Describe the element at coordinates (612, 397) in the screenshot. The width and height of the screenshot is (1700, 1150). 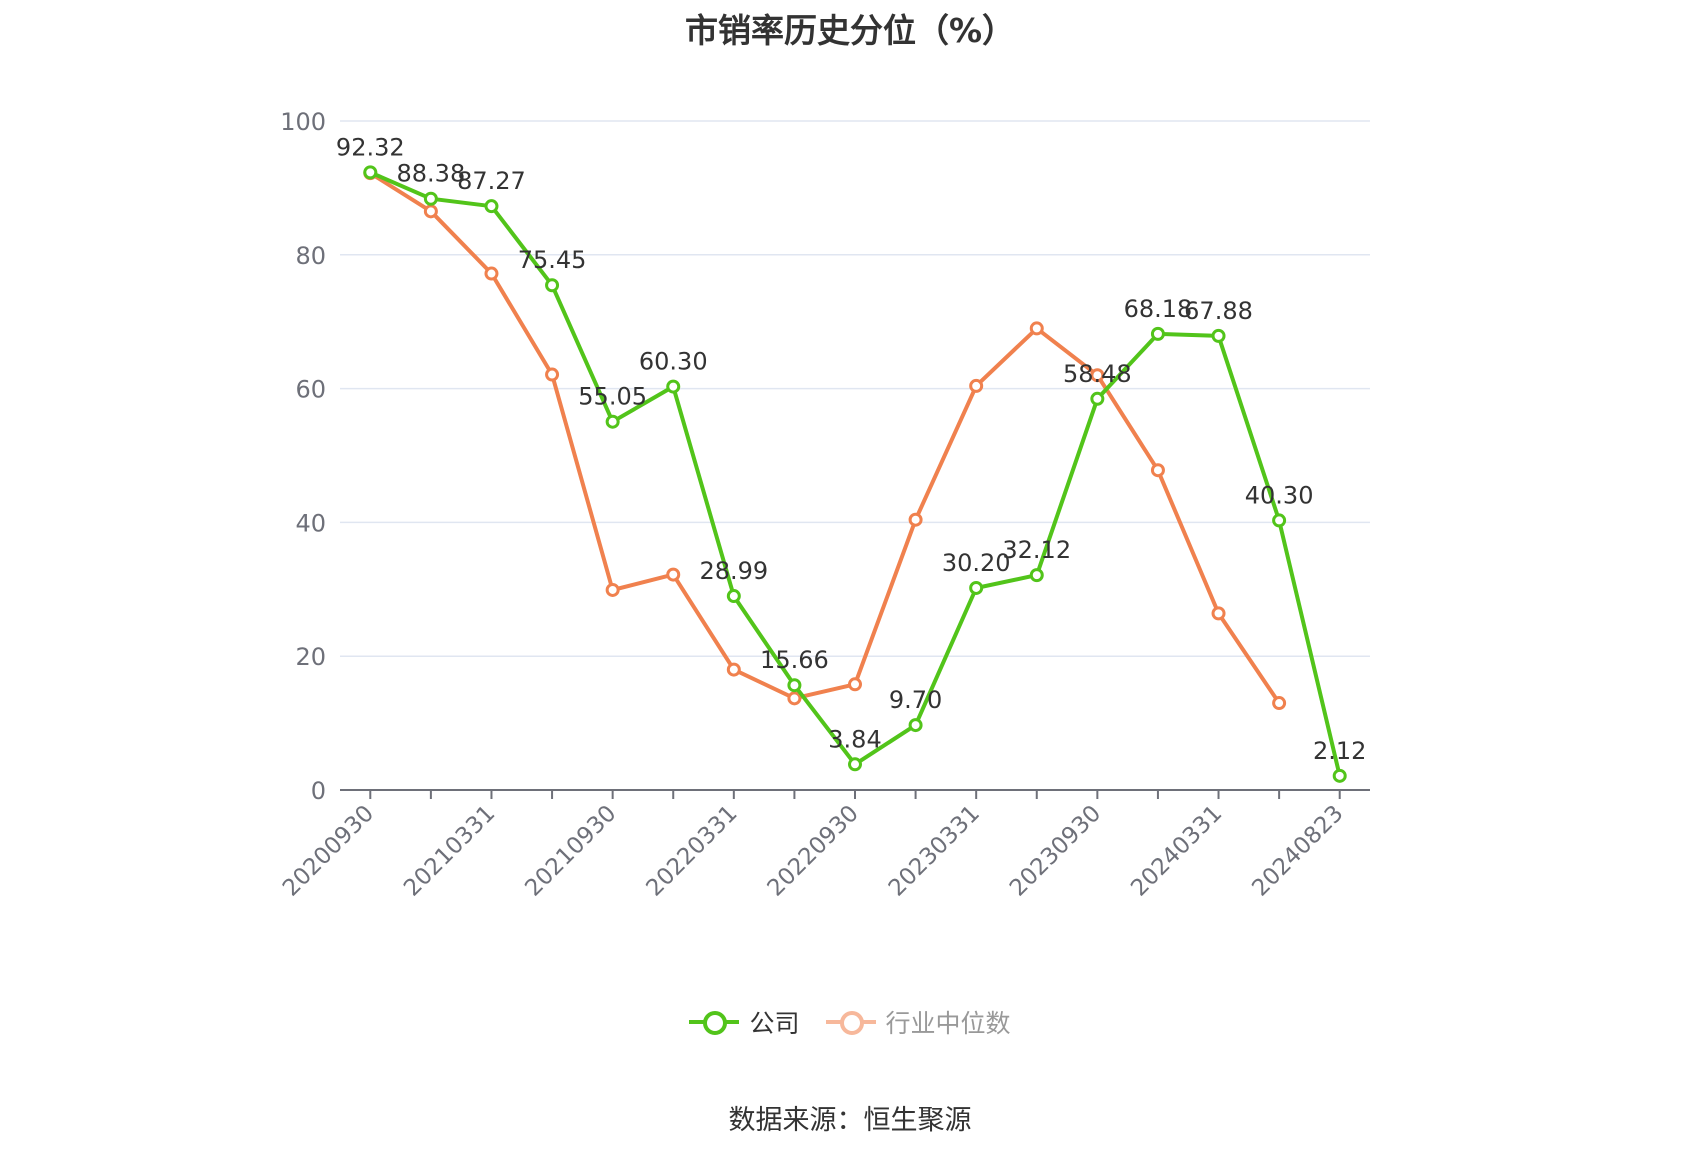
I see `data-label: 55.05` at that location.